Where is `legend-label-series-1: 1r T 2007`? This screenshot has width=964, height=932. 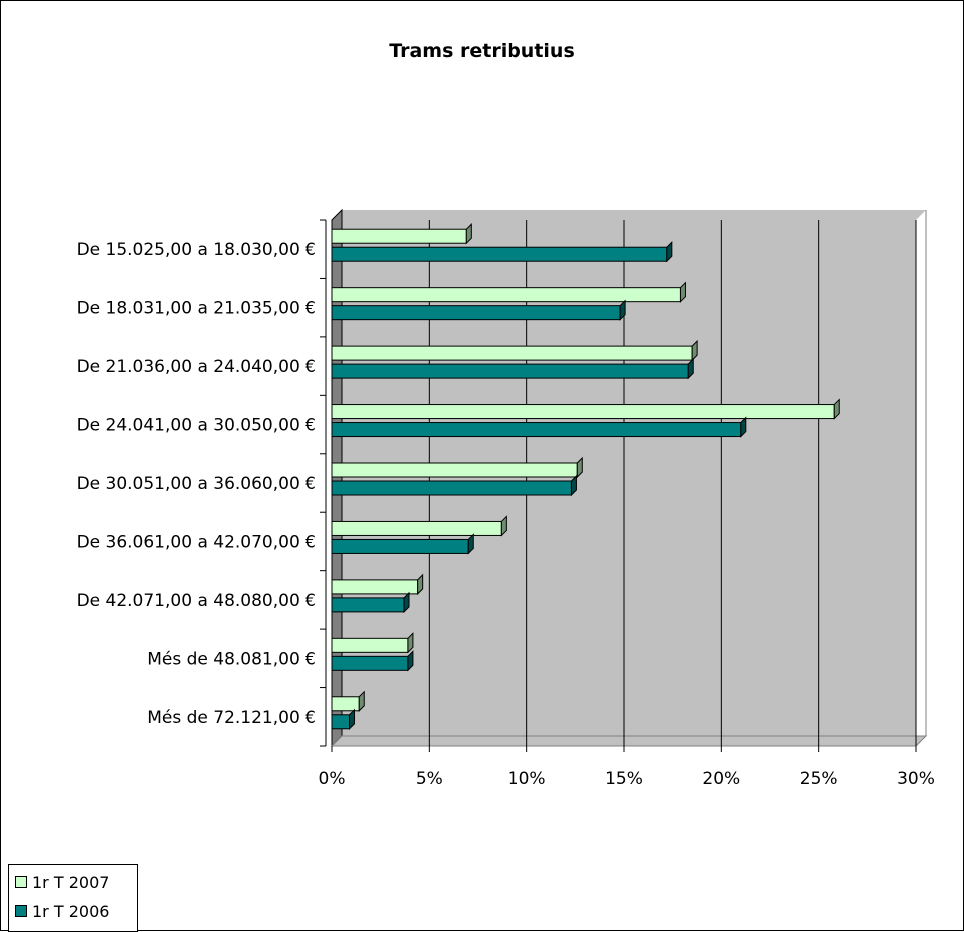
legend-label-series-1: 1r T 2007 is located at coordinates (71, 882).